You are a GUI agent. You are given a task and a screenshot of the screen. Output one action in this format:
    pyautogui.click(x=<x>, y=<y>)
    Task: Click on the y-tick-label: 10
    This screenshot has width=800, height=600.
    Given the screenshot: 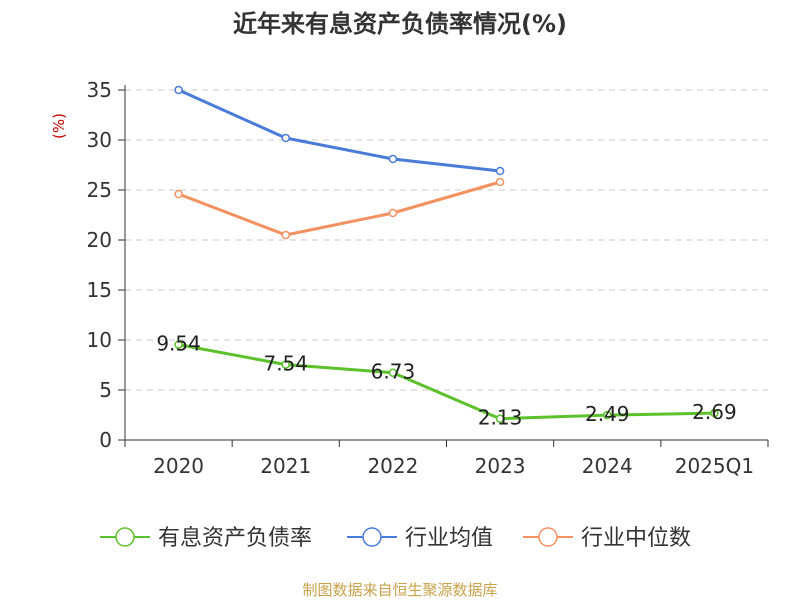 What is the action you would take?
    pyautogui.click(x=99, y=340)
    